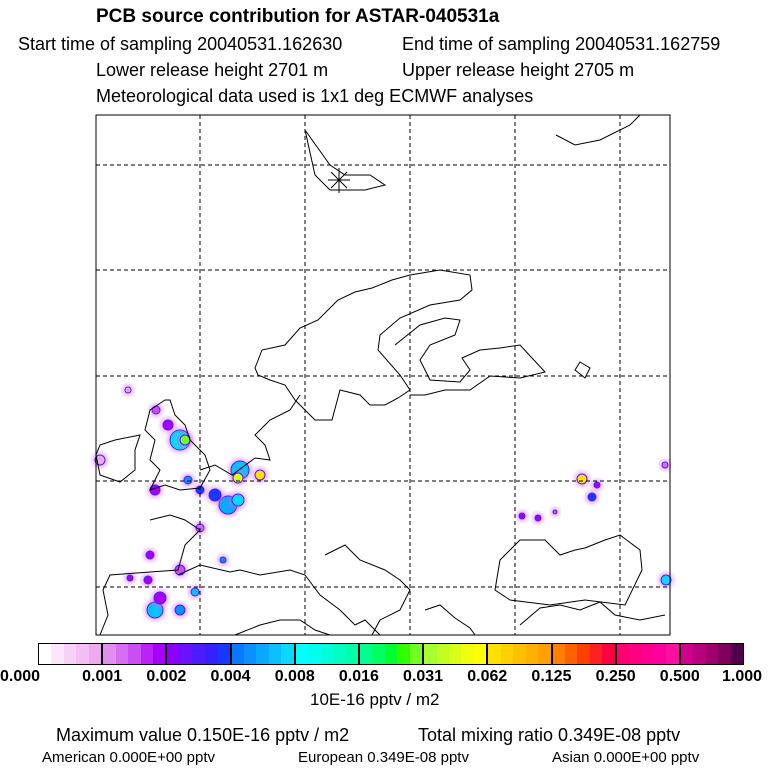 The width and height of the screenshot is (768, 768). Describe the element at coordinates (561, 44) in the screenshot. I see `end-time: End time of sampling 20040531.162759` at that location.